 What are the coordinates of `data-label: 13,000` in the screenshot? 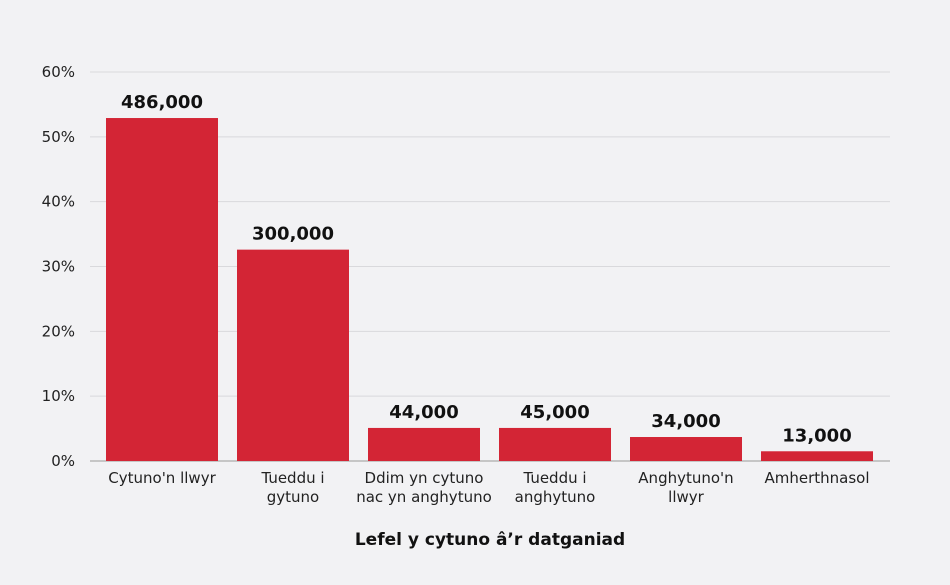 It's located at (816, 435).